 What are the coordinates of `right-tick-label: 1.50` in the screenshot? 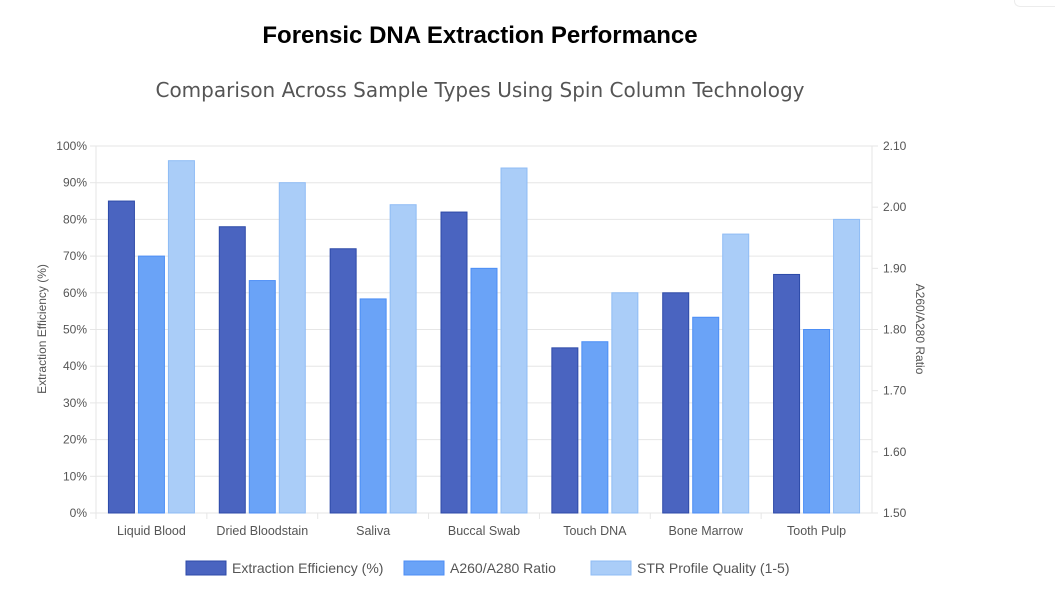 It's located at (895, 513).